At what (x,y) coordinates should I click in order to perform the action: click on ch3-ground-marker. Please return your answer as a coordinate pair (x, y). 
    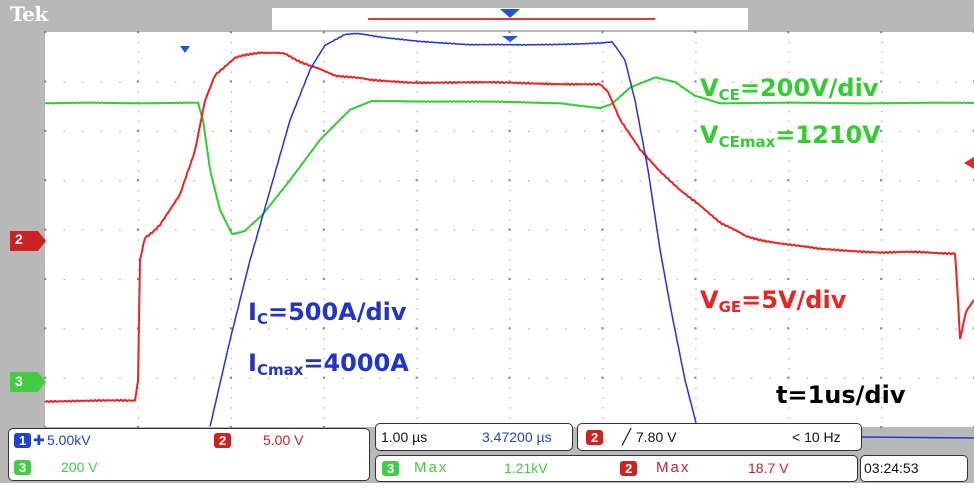
    Looking at the image, I should click on (28, 382).